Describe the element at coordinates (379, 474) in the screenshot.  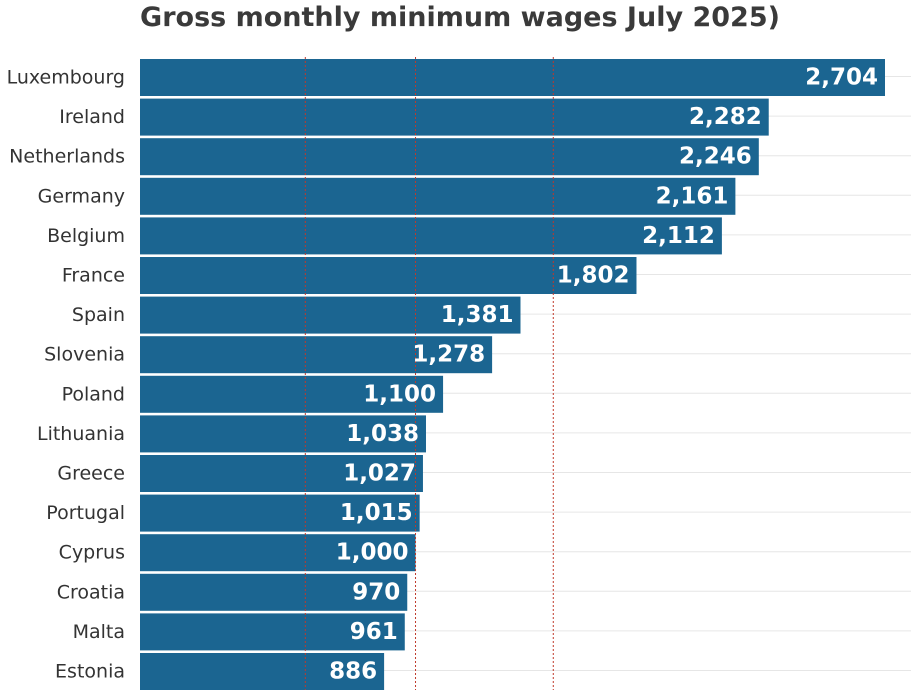
I see `value-label: 1,027` at that location.